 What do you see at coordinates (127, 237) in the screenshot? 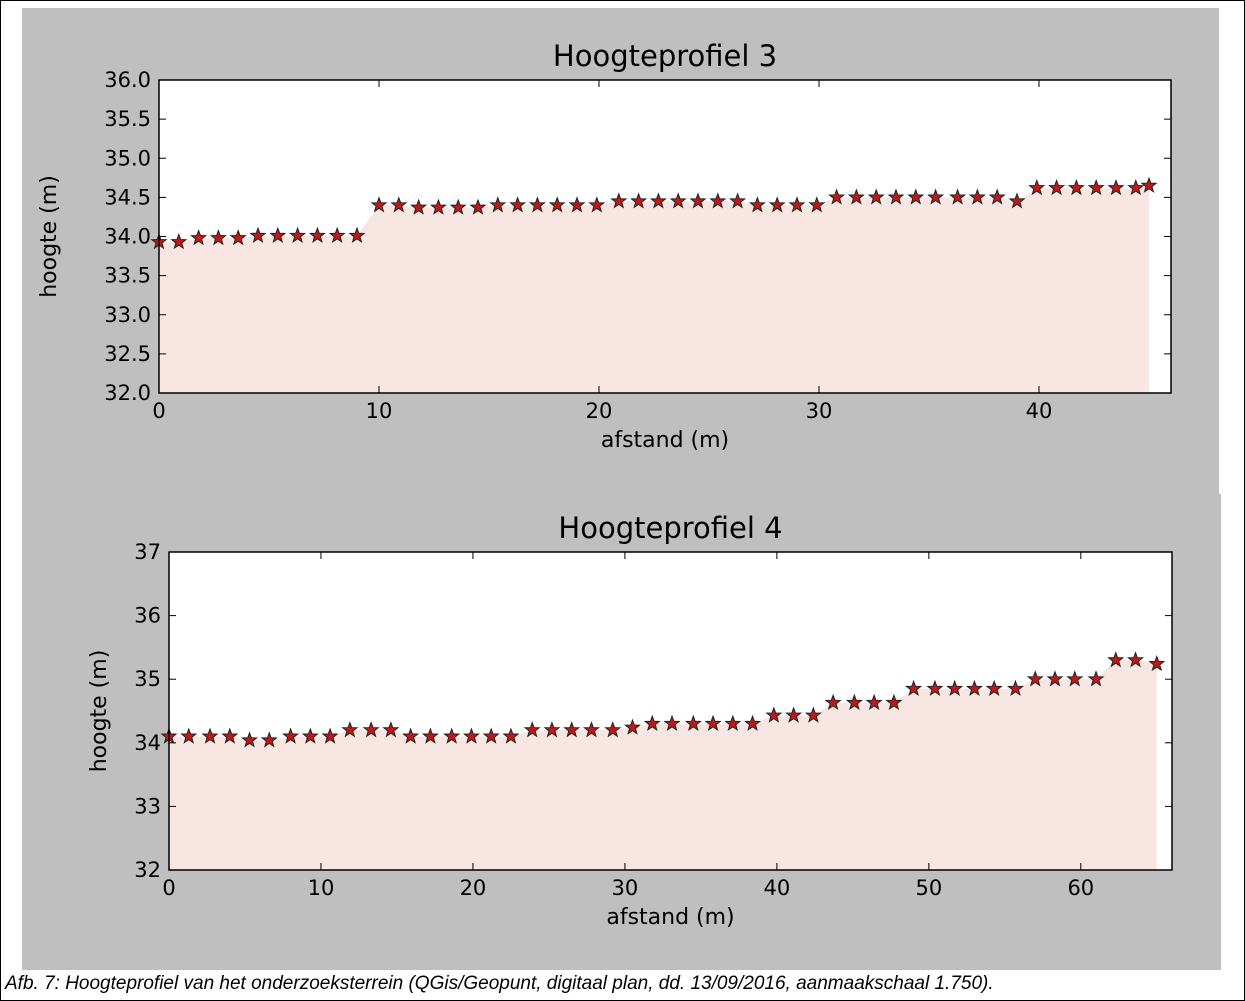
I see `y-tick-label: 34.0` at bounding box center [127, 237].